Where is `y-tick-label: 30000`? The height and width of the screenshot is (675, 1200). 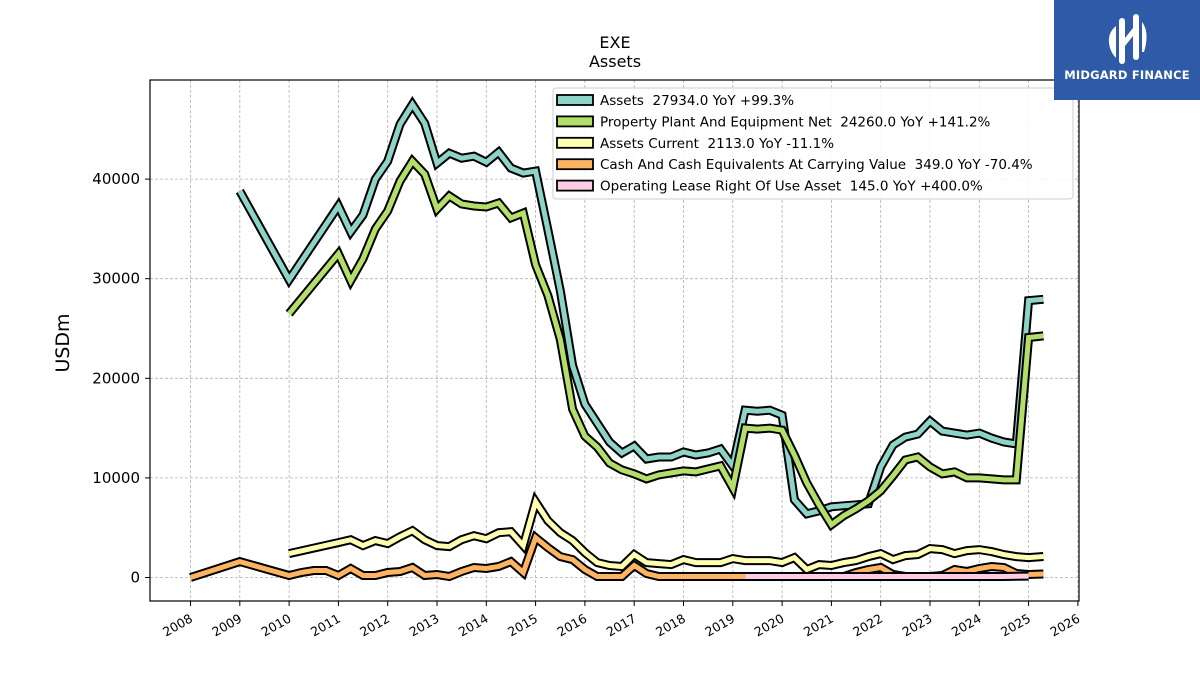
y-tick-label: 30000 is located at coordinates (116, 279).